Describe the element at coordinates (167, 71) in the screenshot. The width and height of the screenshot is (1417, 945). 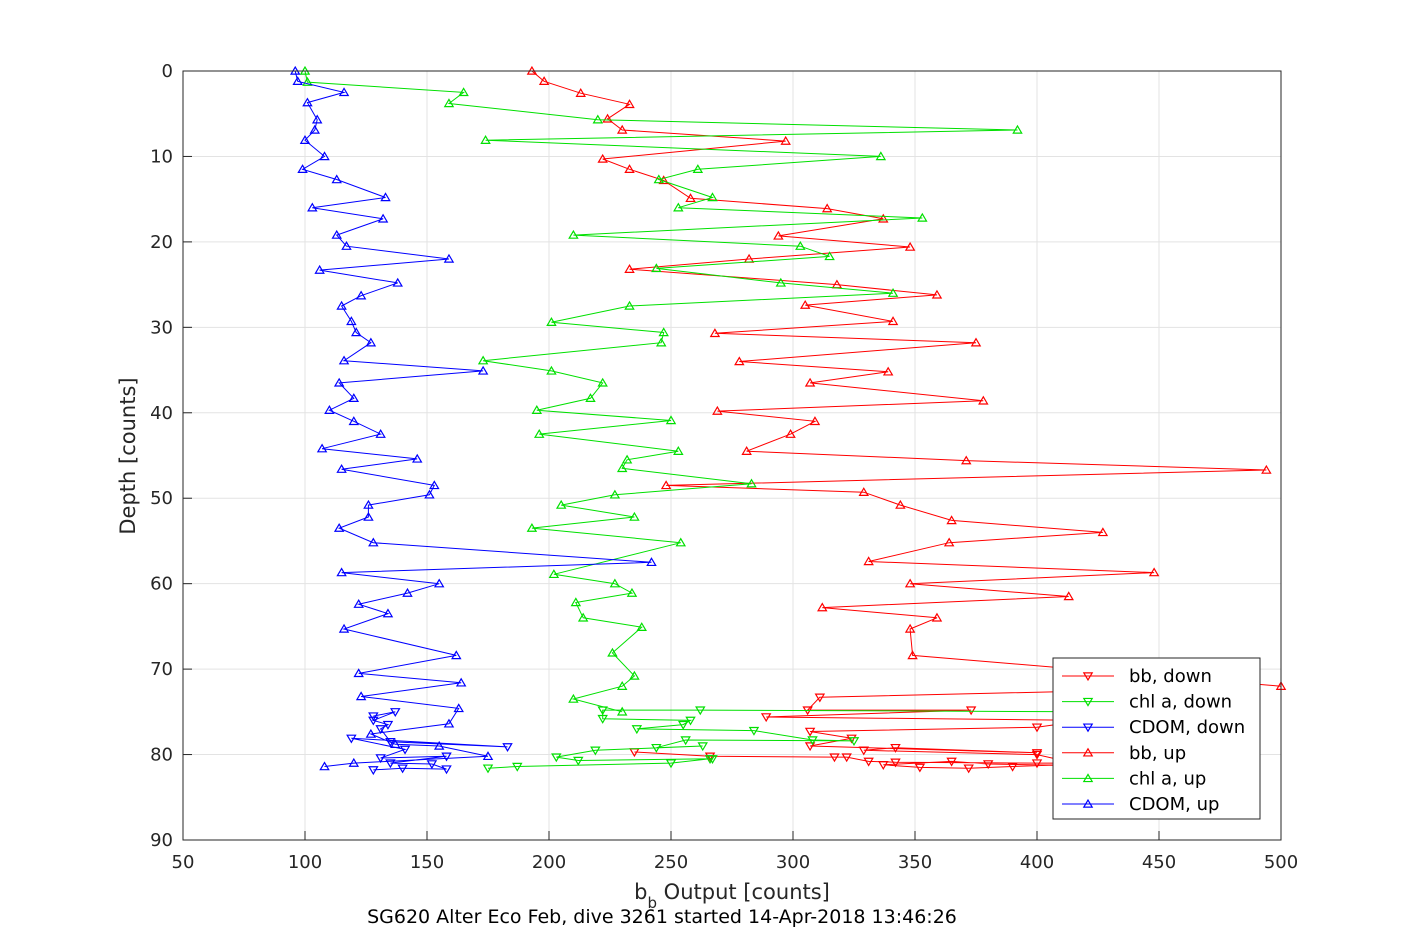
I see `y-tick-label: 0` at that location.